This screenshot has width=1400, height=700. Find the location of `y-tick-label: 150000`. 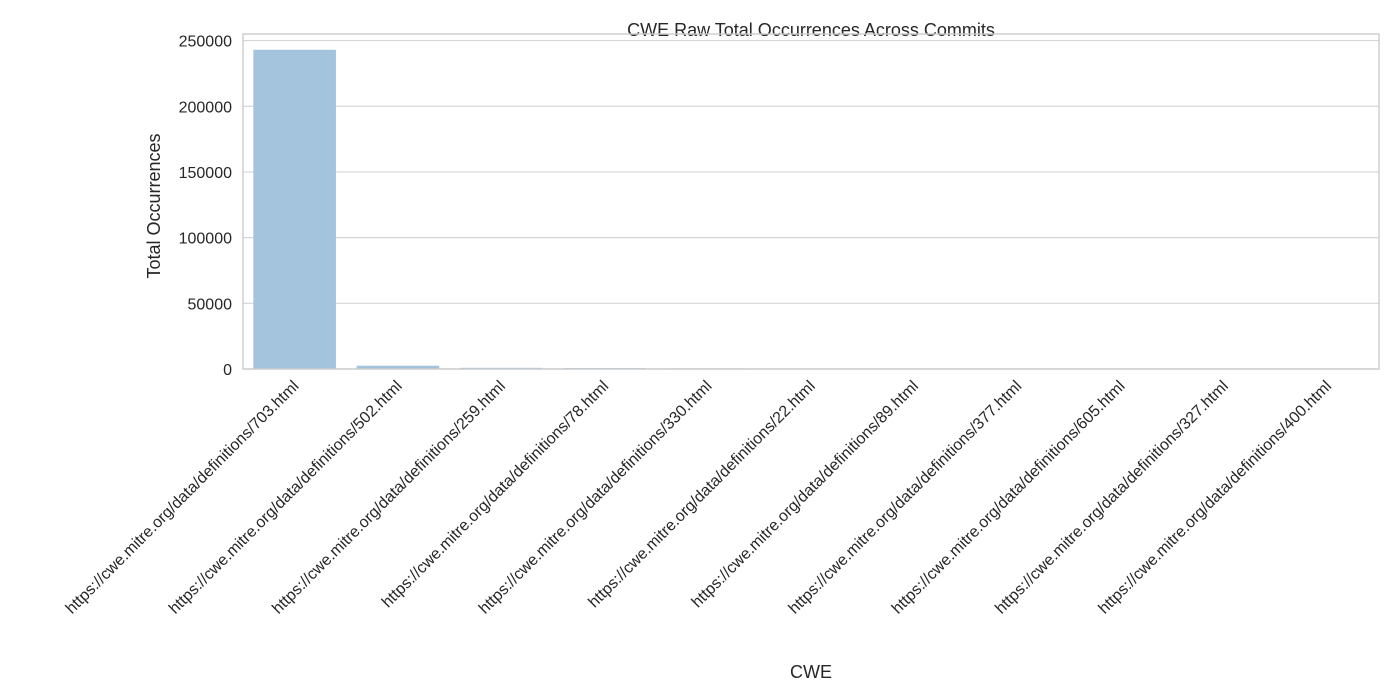

y-tick-label: 150000 is located at coordinates (205, 173).